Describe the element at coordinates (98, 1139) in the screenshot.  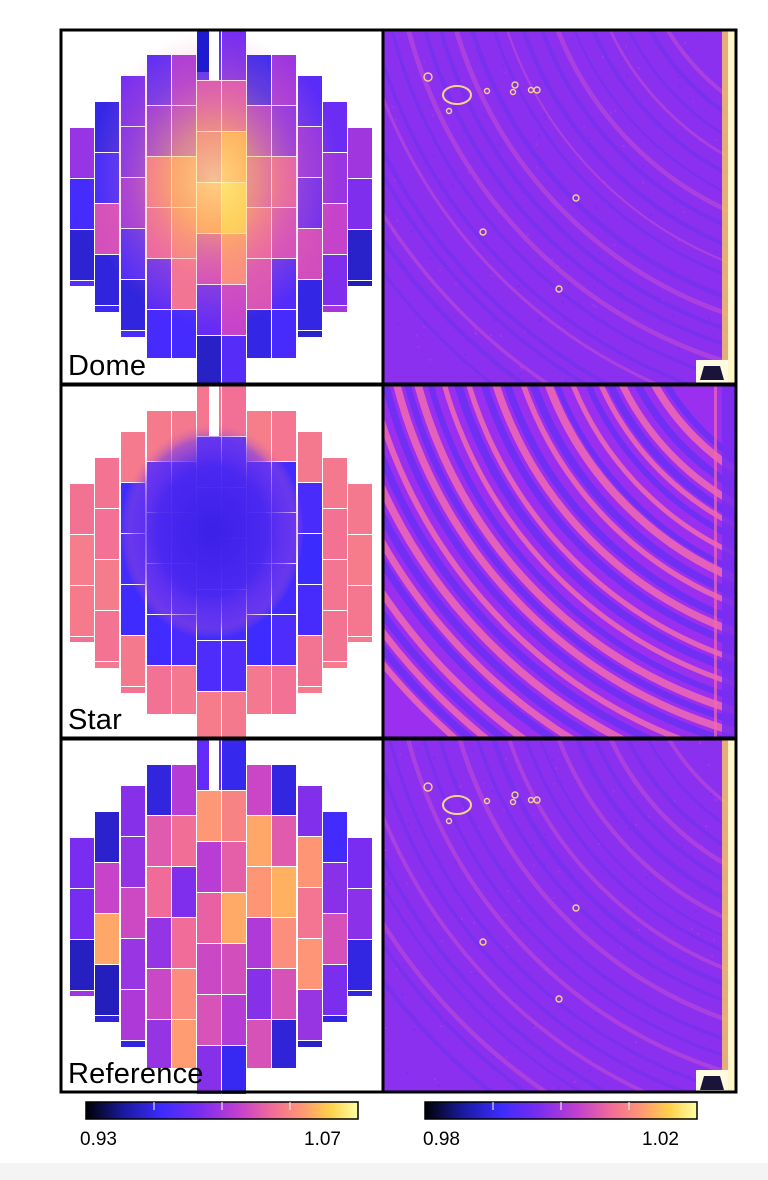
I see `colorbar-left-min-label: 0.93` at that location.